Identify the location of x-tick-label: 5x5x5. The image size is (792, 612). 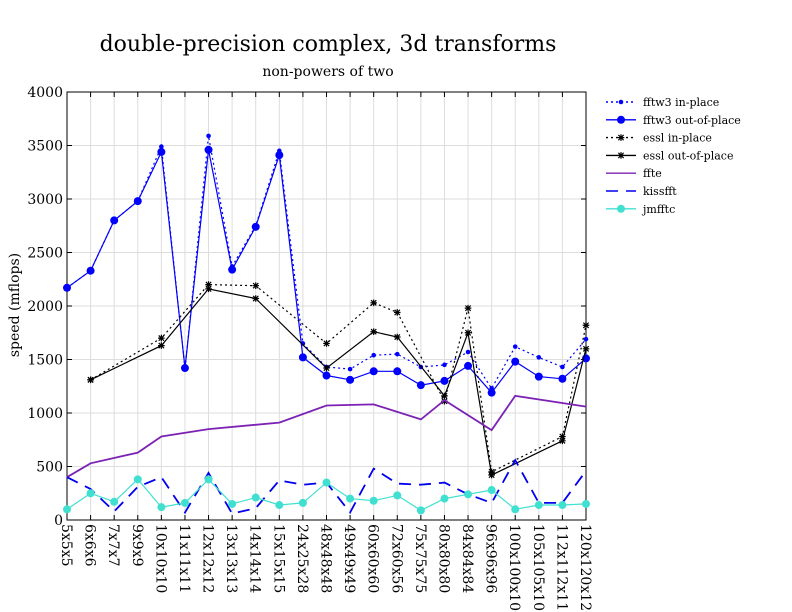
(66, 545).